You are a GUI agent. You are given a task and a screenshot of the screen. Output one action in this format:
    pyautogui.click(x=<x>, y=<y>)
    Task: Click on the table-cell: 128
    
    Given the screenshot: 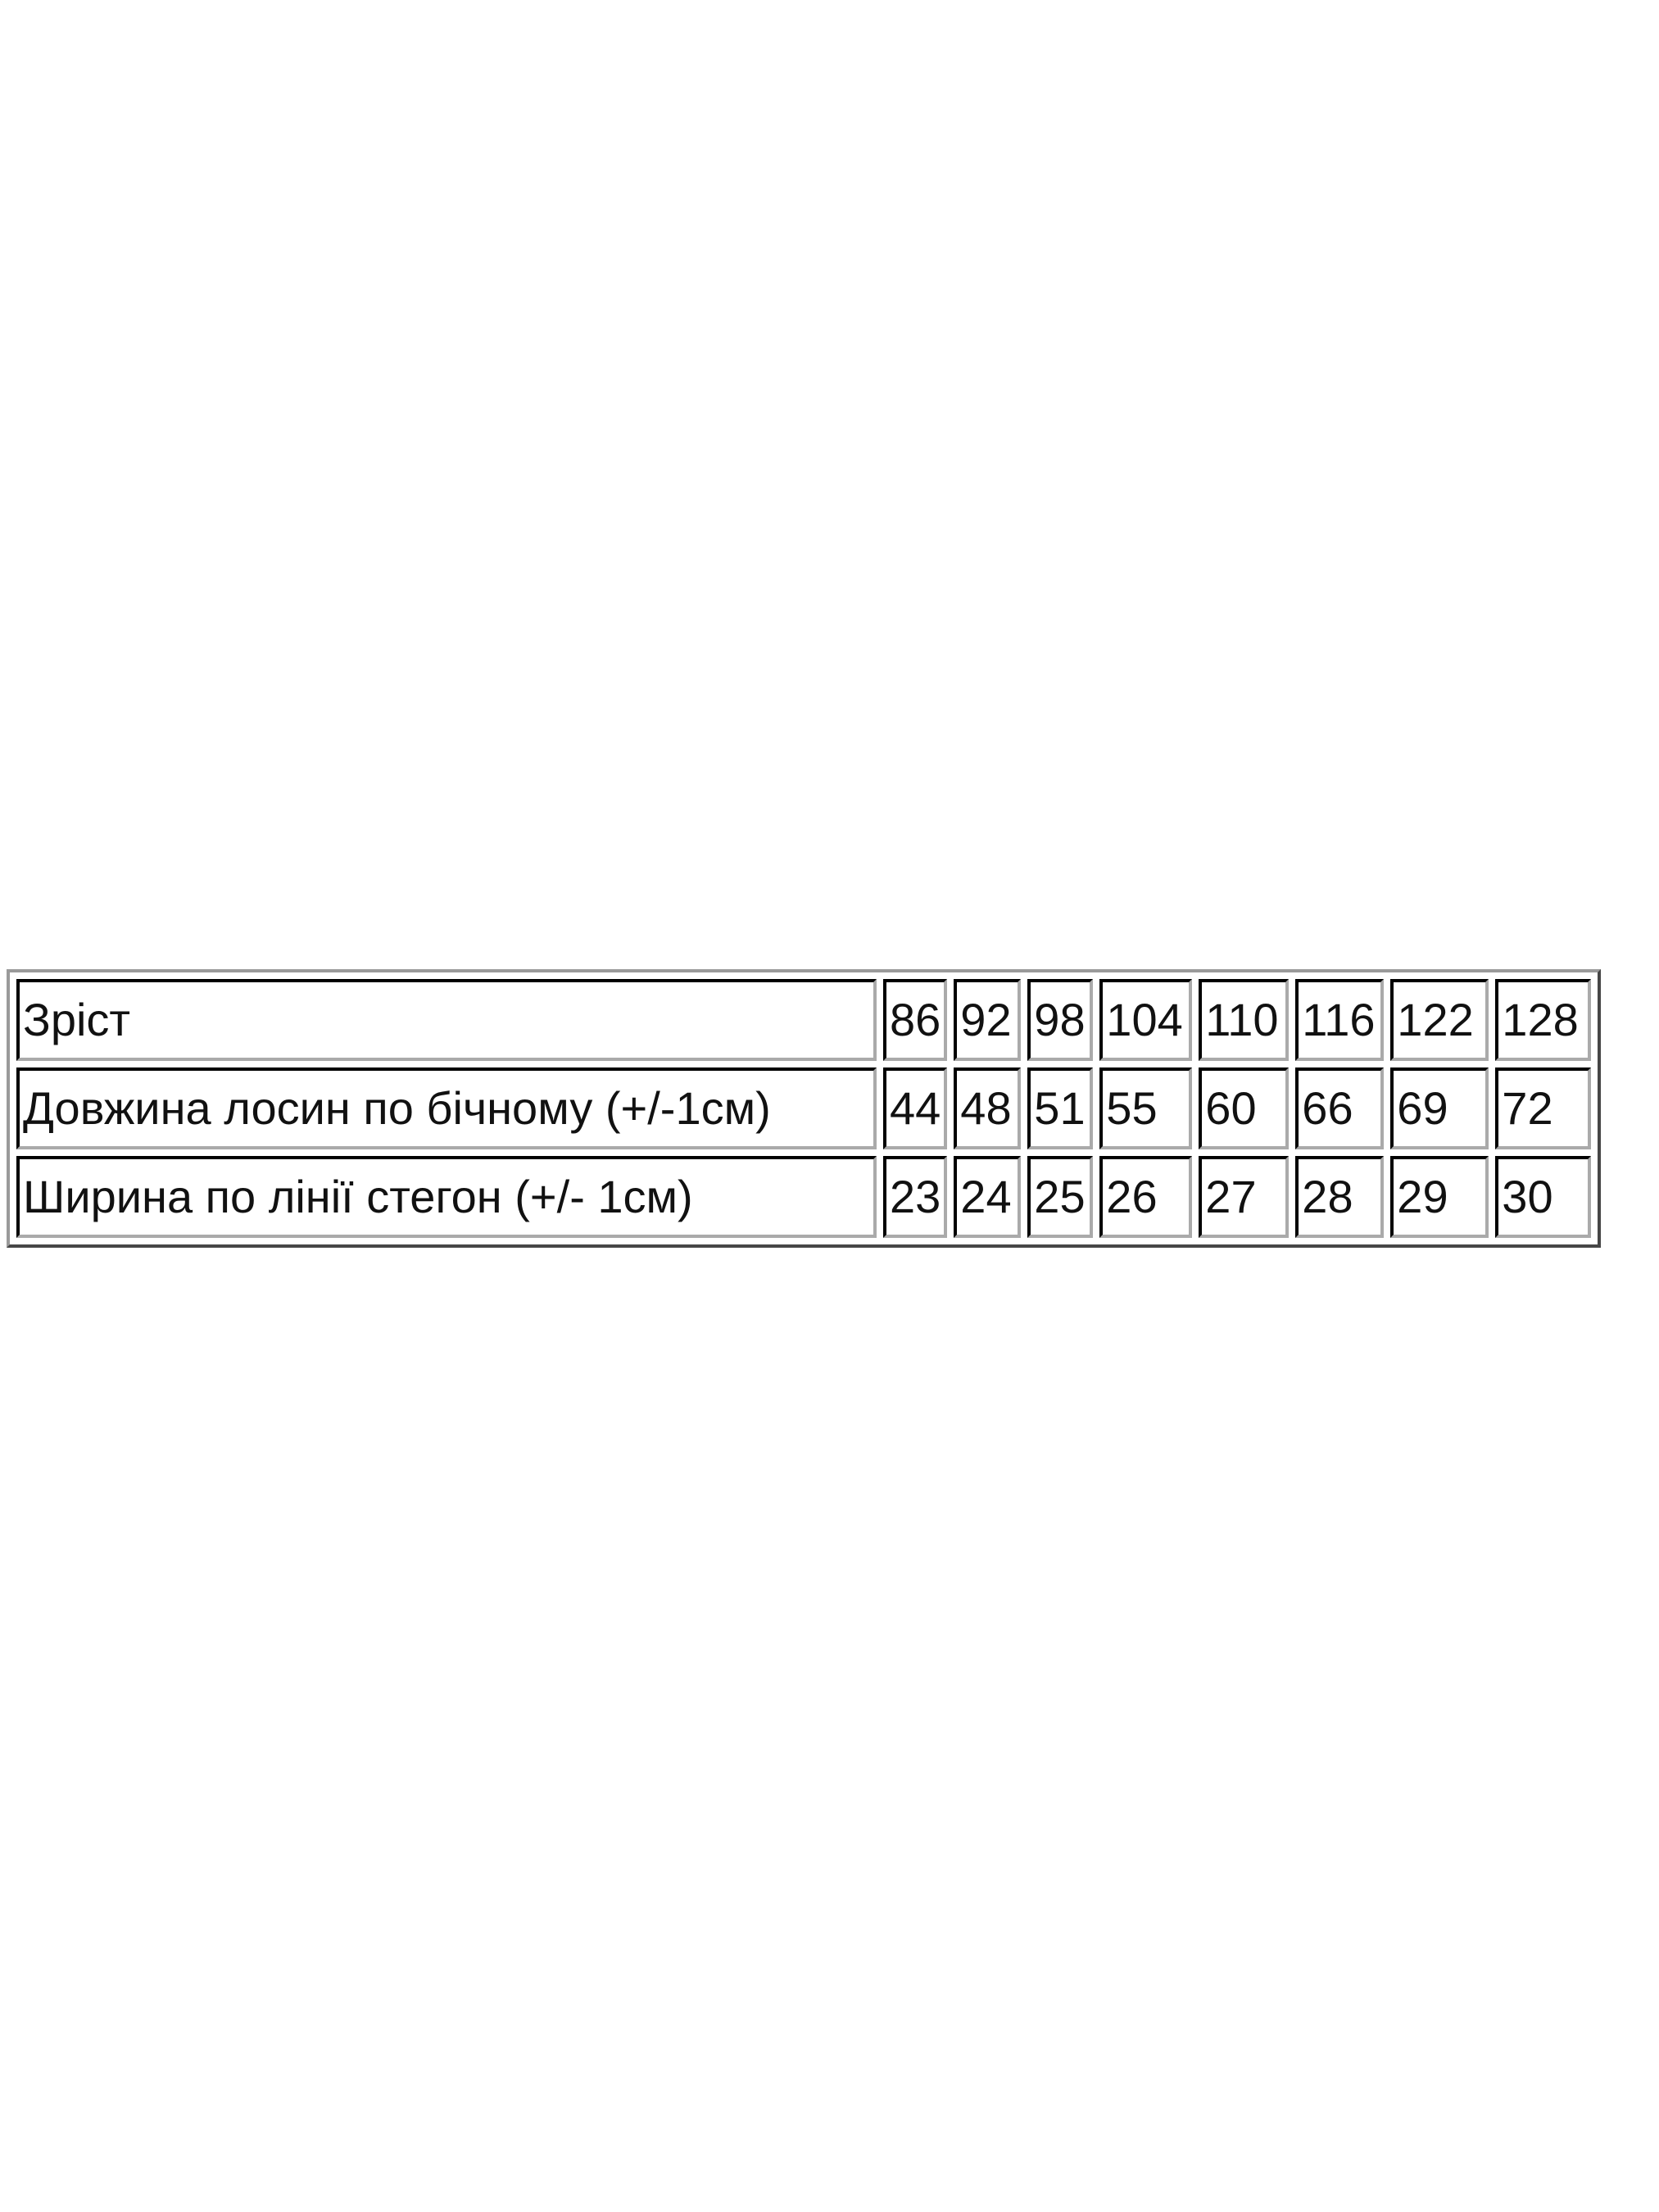 What is the action you would take?
    pyautogui.click(x=1543, y=1020)
    